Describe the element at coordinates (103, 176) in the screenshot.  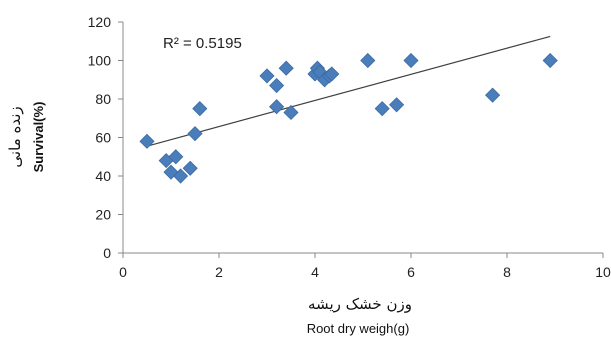
I see `y-tick-label: 40` at that location.